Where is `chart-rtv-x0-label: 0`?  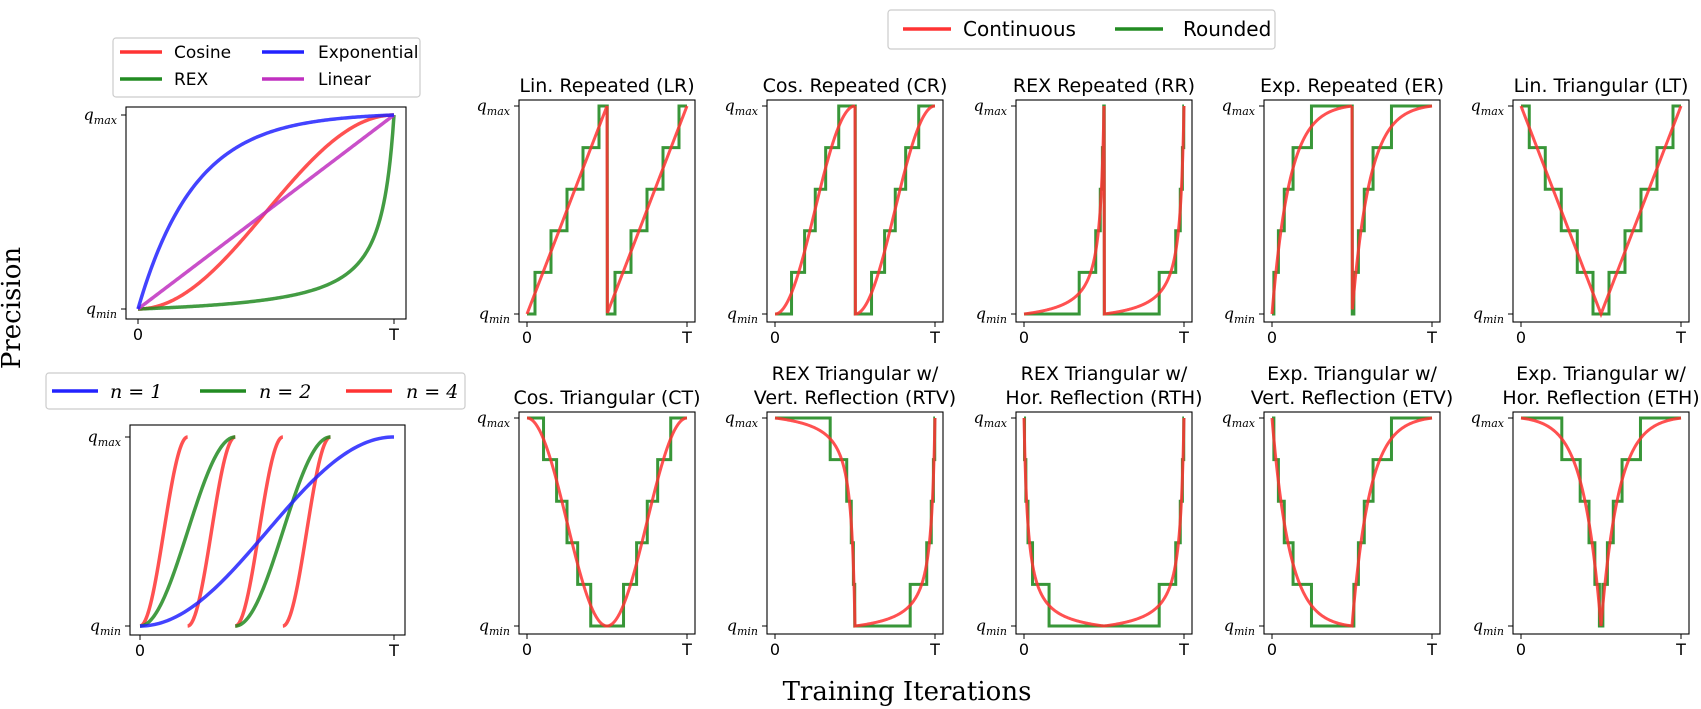
chart-rtv-x0-label: 0 is located at coordinates (775, 649).